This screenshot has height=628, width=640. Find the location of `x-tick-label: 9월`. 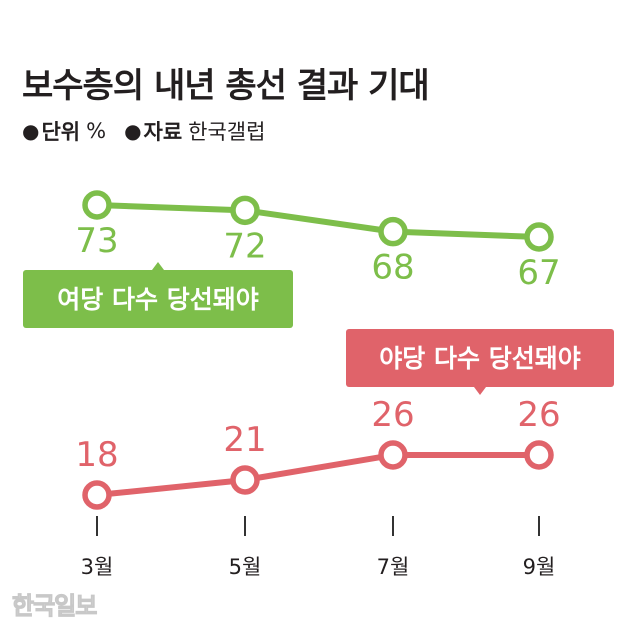

x-tick-label: 9월 is located at coordinates (539, 567).